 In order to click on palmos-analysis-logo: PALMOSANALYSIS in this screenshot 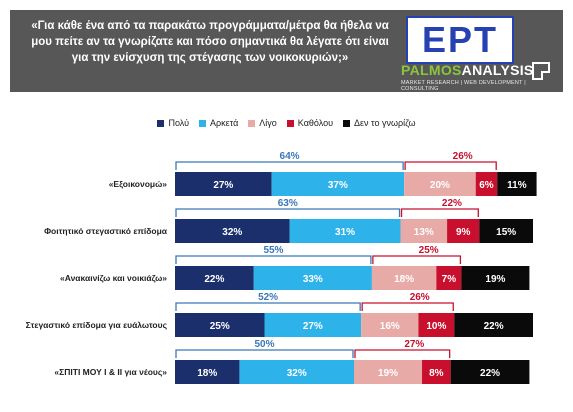, I will do `click(467, 70)`.